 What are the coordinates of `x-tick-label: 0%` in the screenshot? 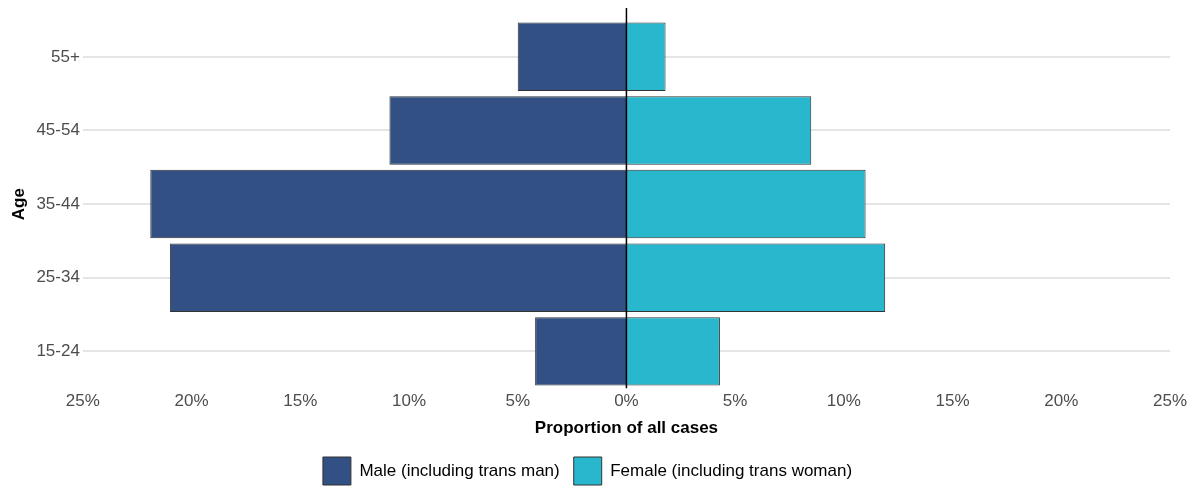 It's located at (626, 401).